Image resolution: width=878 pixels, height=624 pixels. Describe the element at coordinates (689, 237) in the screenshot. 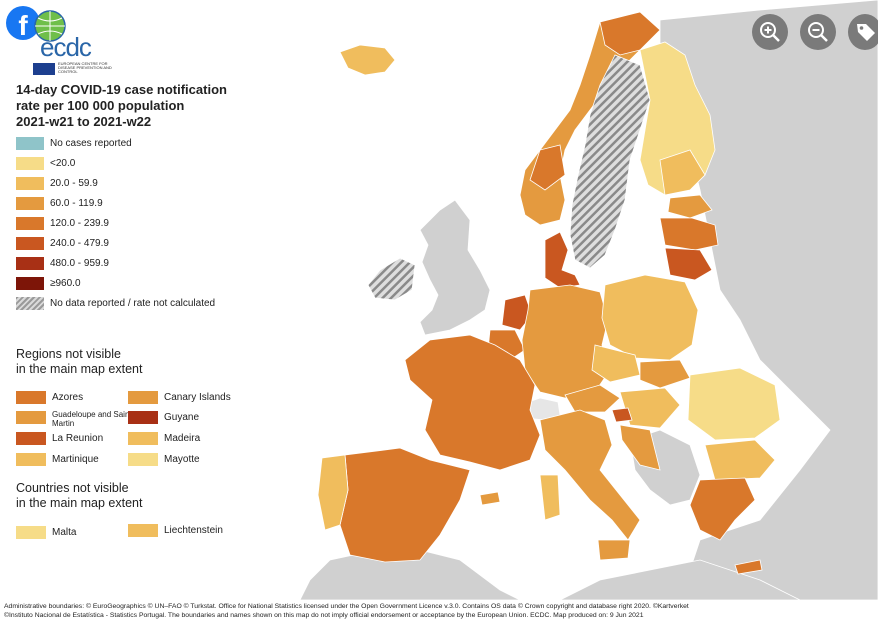

I see `baltics-region` at that location.